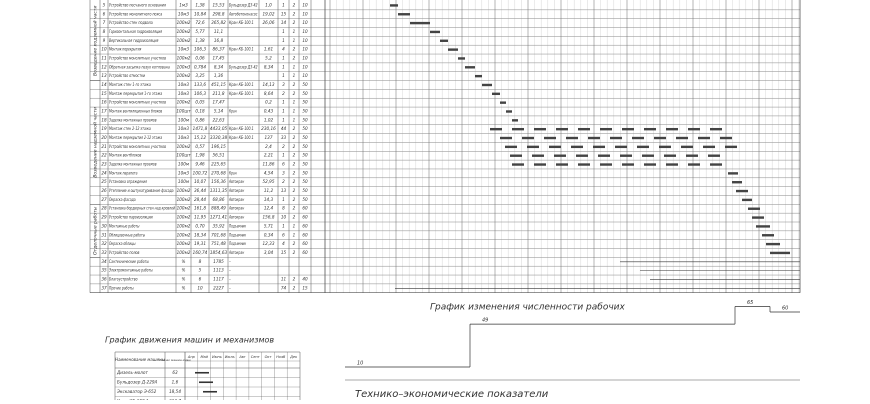  What do you see at coordinates (104, 225) in the screenshot?
I see `cell-num: 30` at bounding box center [104, 225].